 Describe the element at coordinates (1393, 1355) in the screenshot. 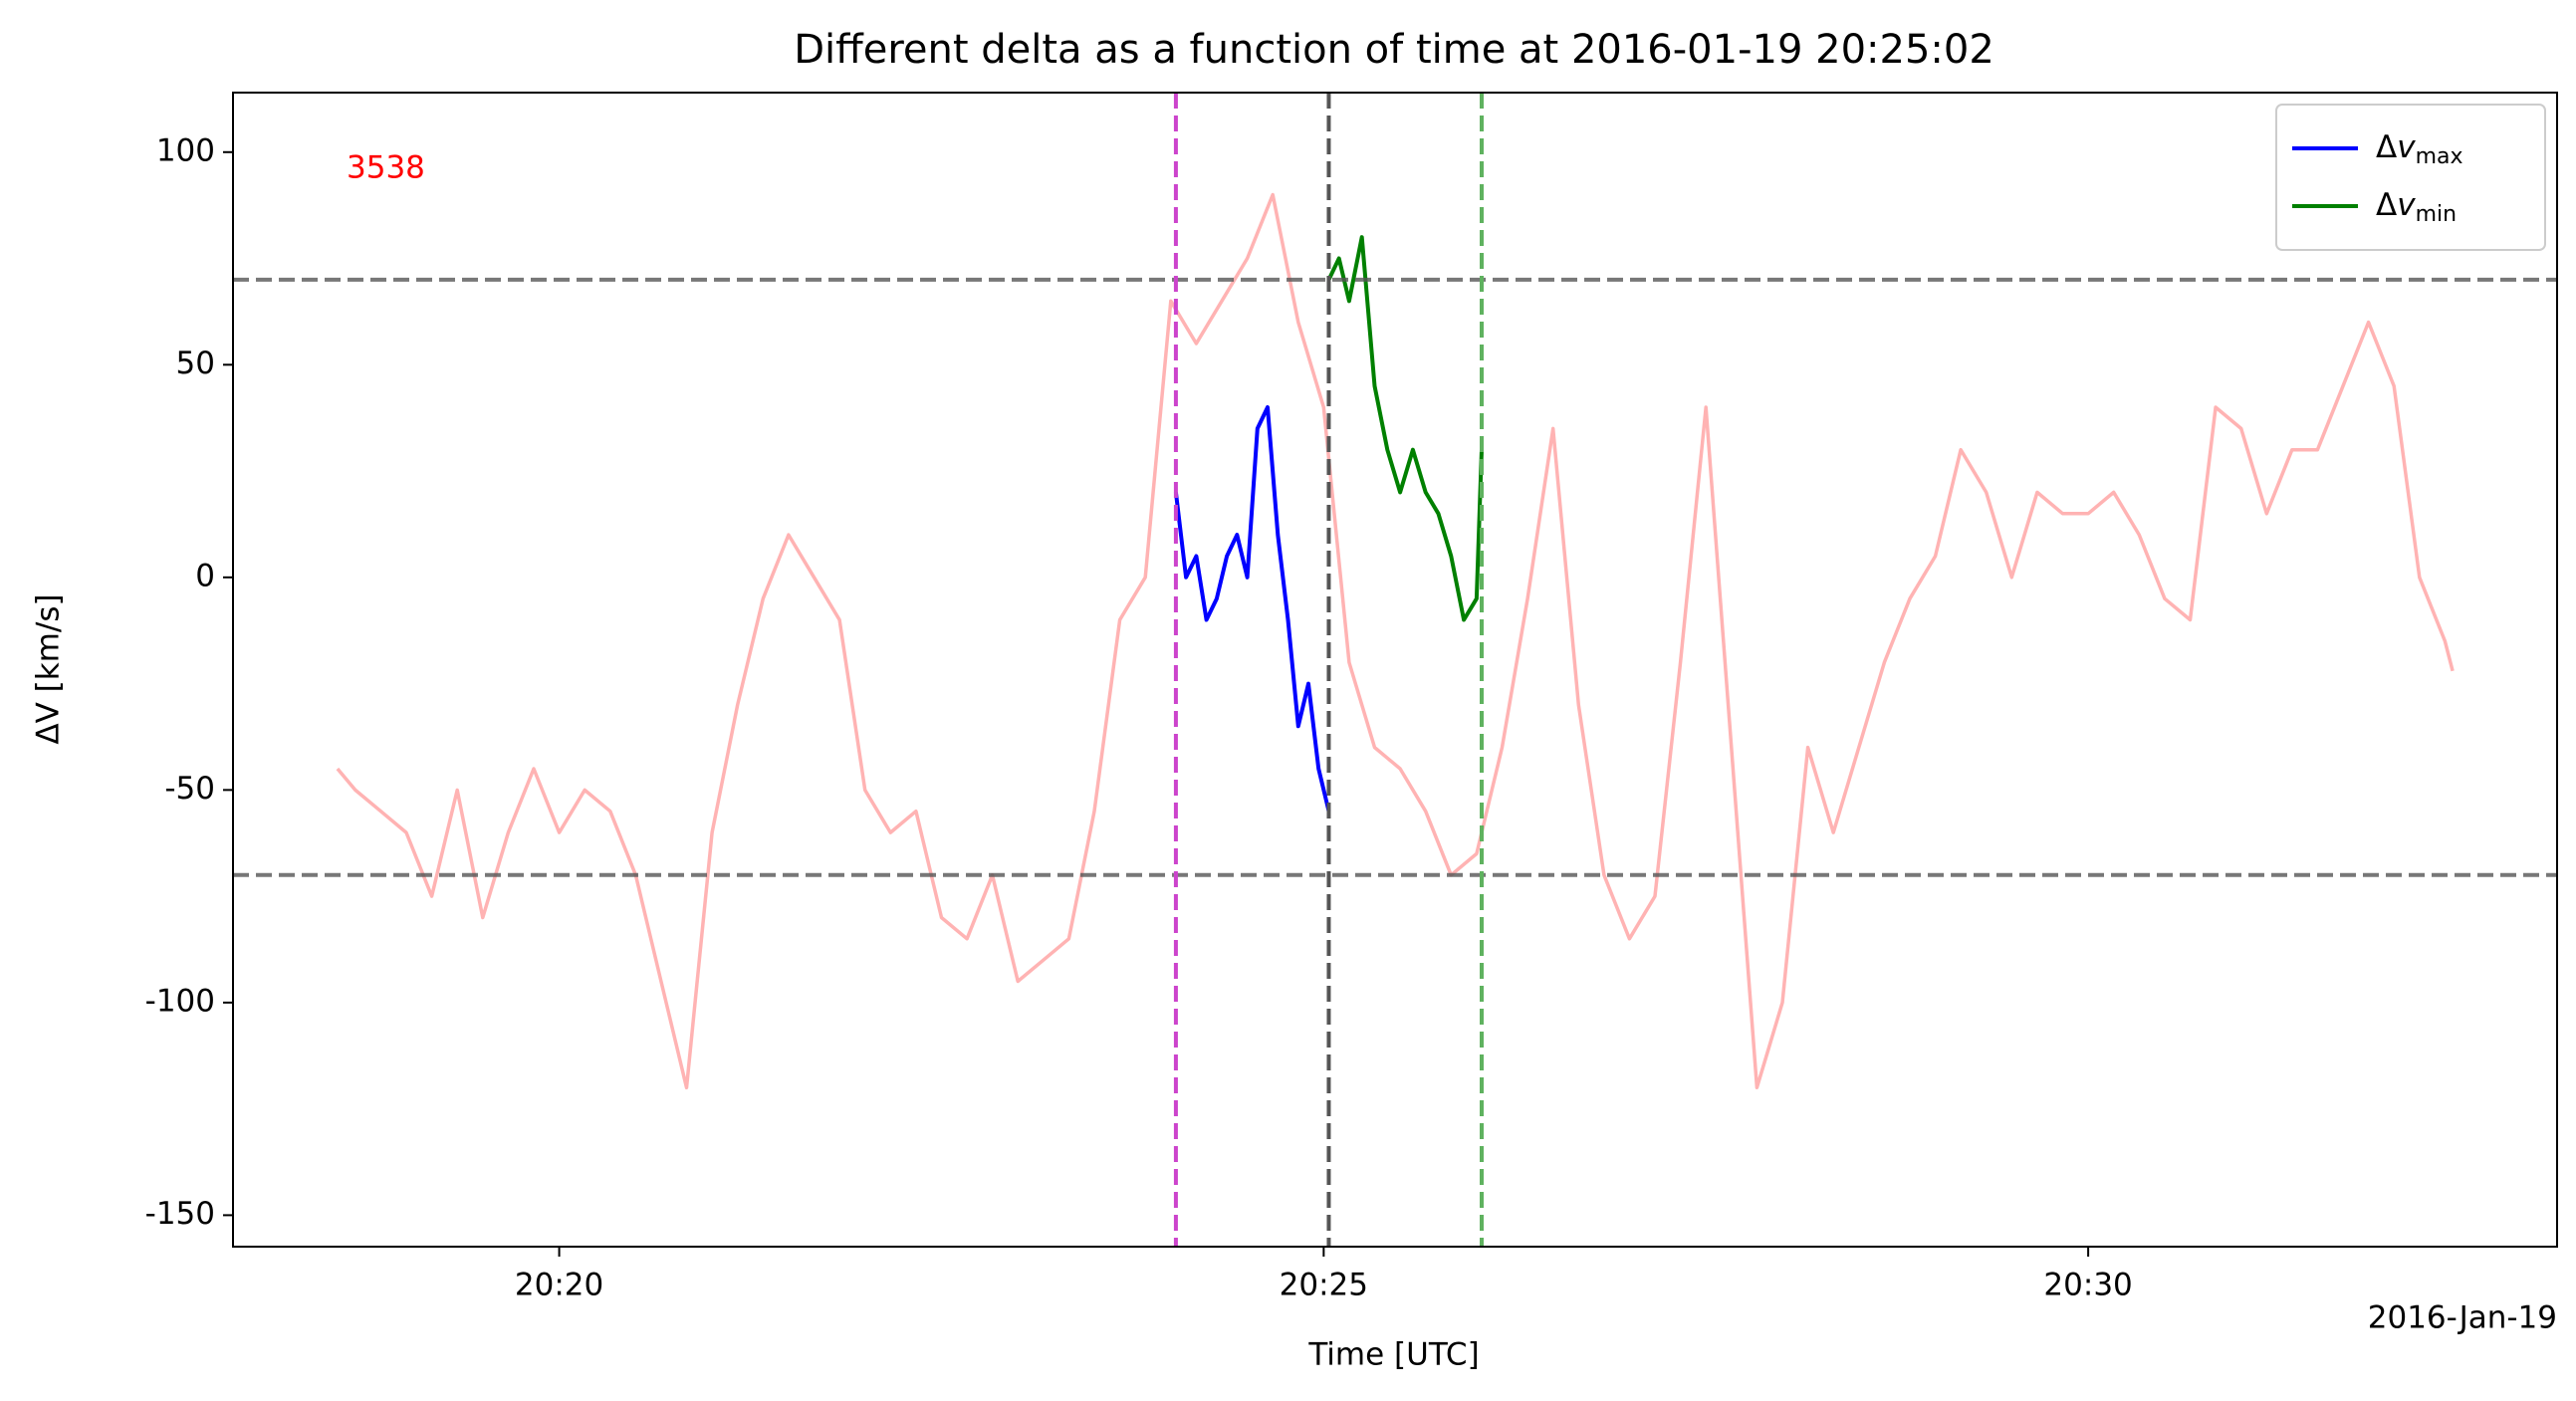

I see `x-axis-label: Time [UTC]` at that location.